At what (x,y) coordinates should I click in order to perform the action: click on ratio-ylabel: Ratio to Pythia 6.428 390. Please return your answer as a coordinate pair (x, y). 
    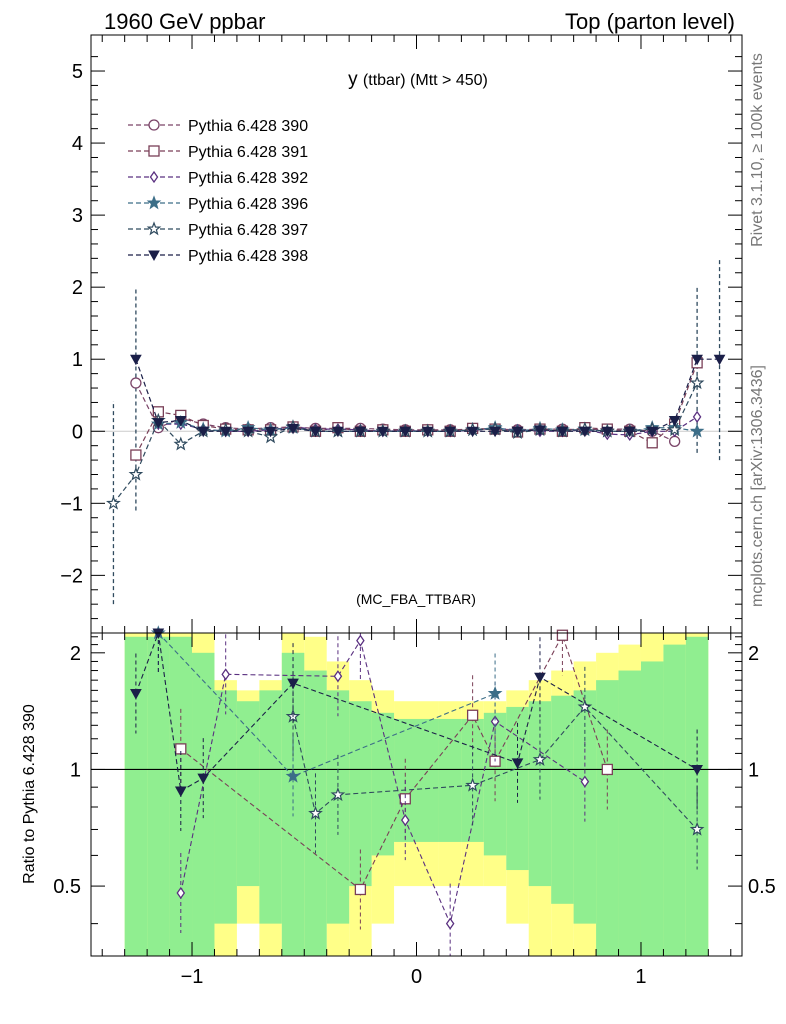
    Looking at the image, I should click on (29, 794).